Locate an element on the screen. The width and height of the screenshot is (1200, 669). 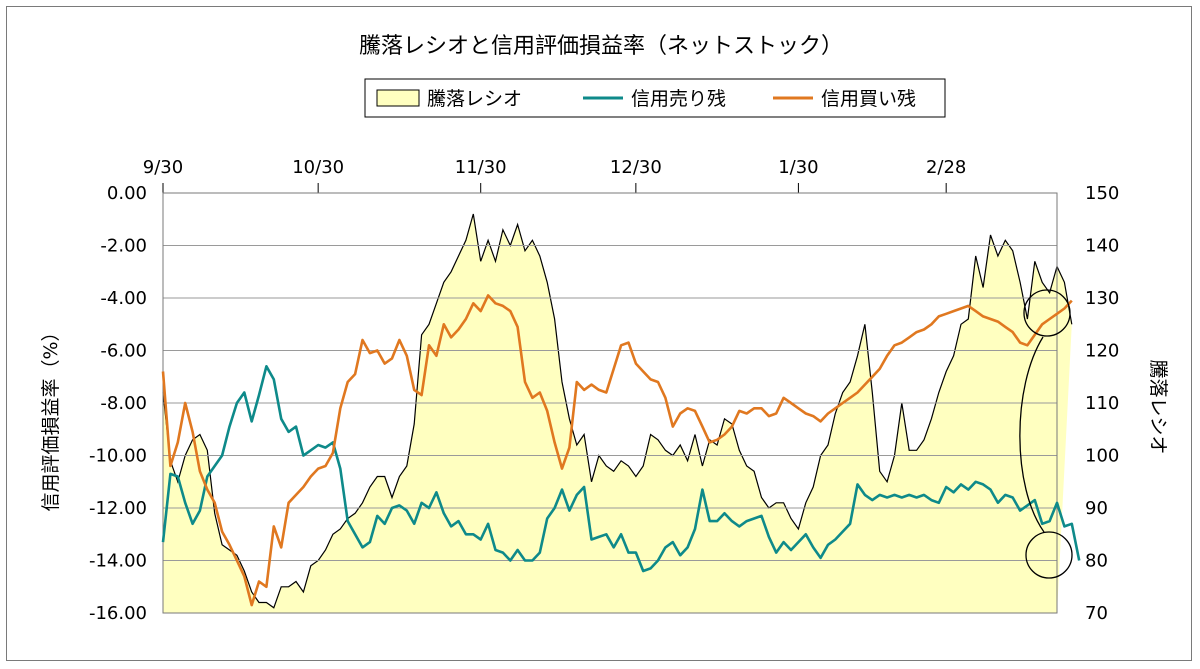
legend-label-area: 騰落レシオ is located at coordinates (474, 99).